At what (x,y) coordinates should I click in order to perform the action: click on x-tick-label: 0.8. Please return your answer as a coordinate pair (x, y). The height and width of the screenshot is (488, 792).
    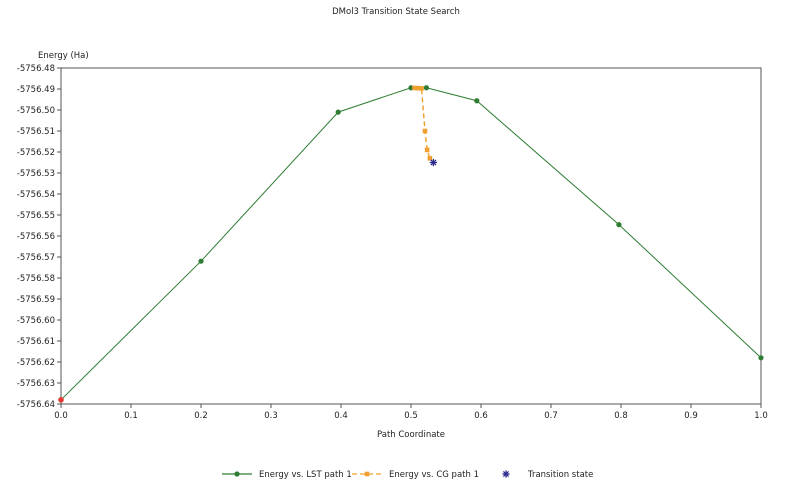
    Looking at the image, I should click on (621, 416).